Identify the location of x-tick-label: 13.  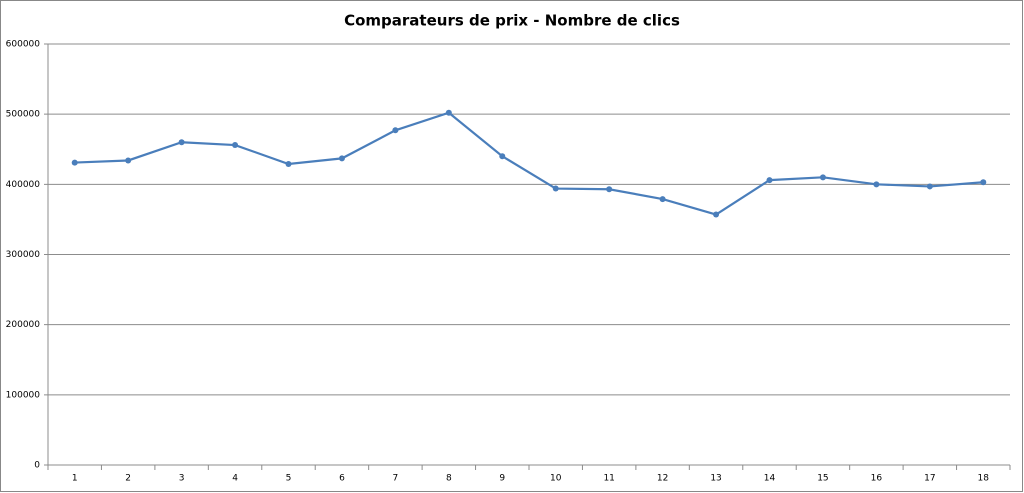
(715, 479).